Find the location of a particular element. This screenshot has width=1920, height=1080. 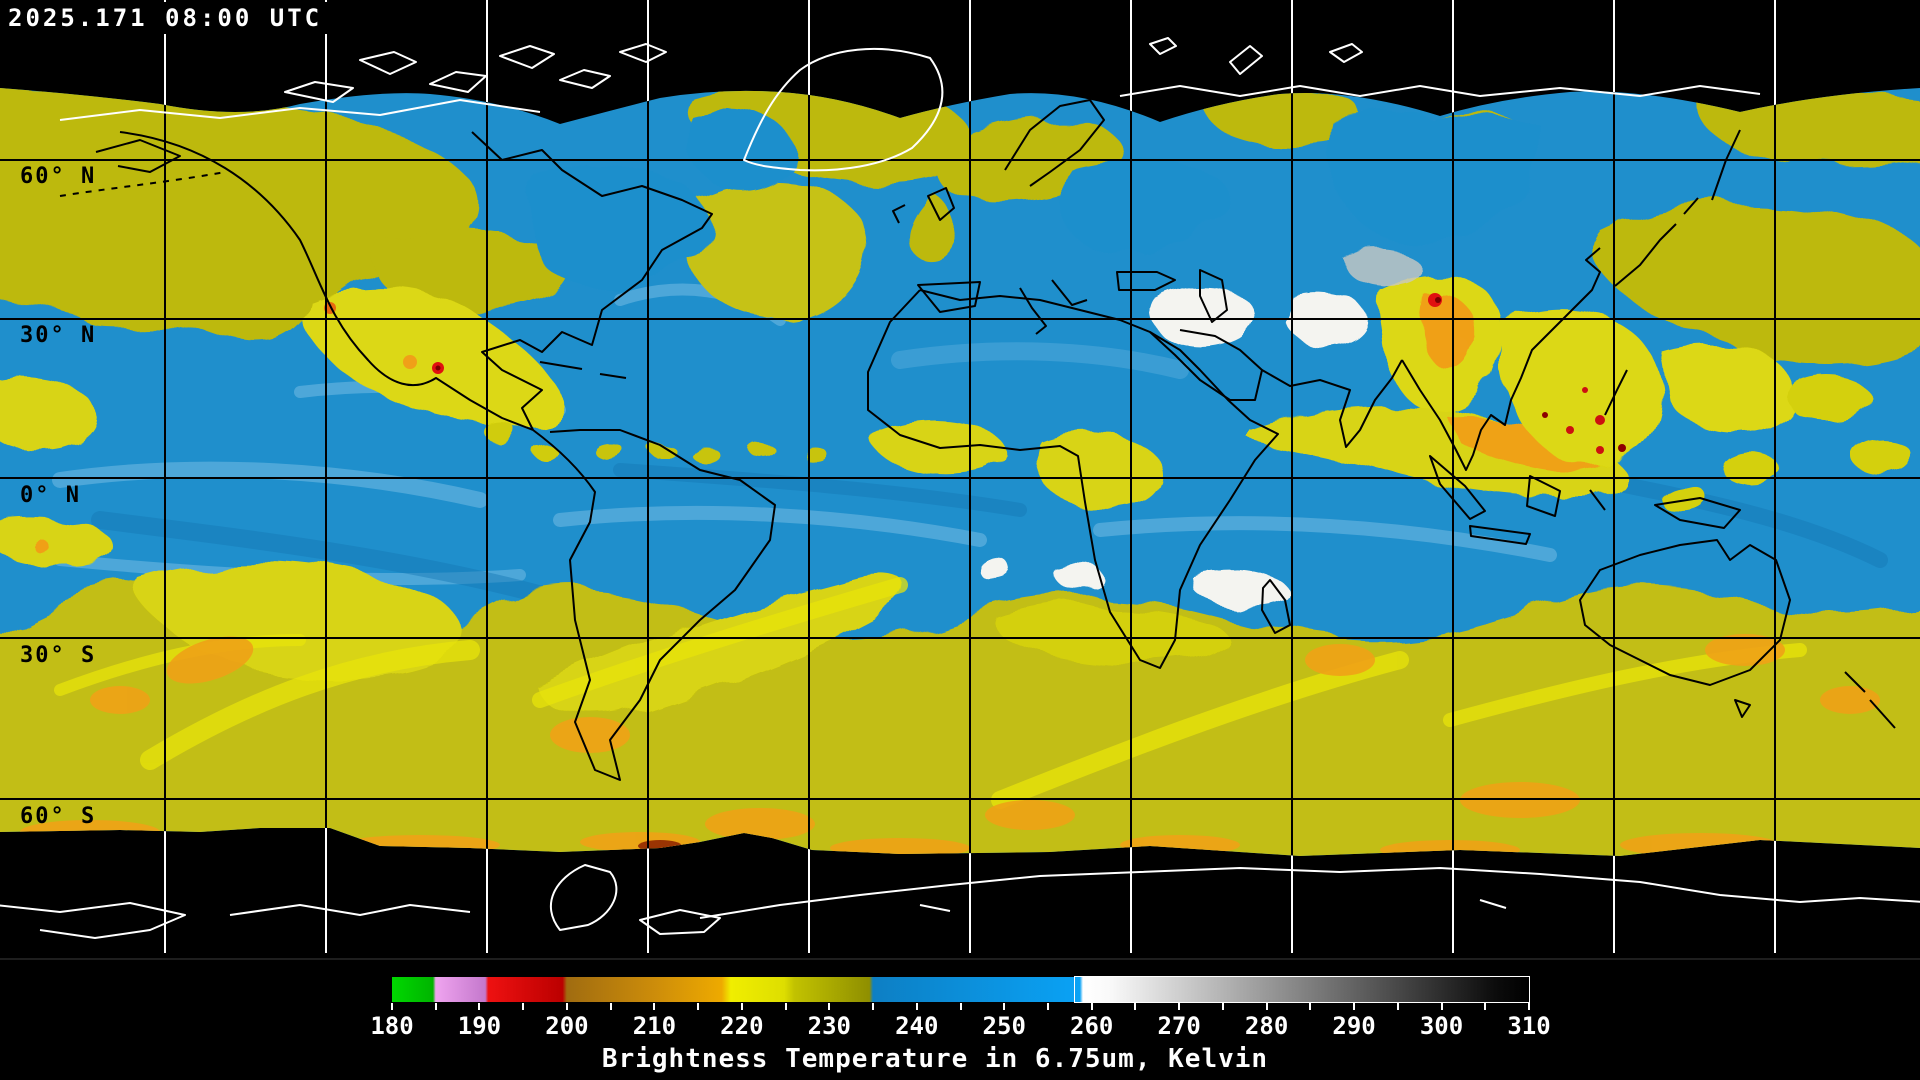

colorbar-caption: Brightness Temperature in 6.75um, Kelvin is located at coordinates (935, 1059).